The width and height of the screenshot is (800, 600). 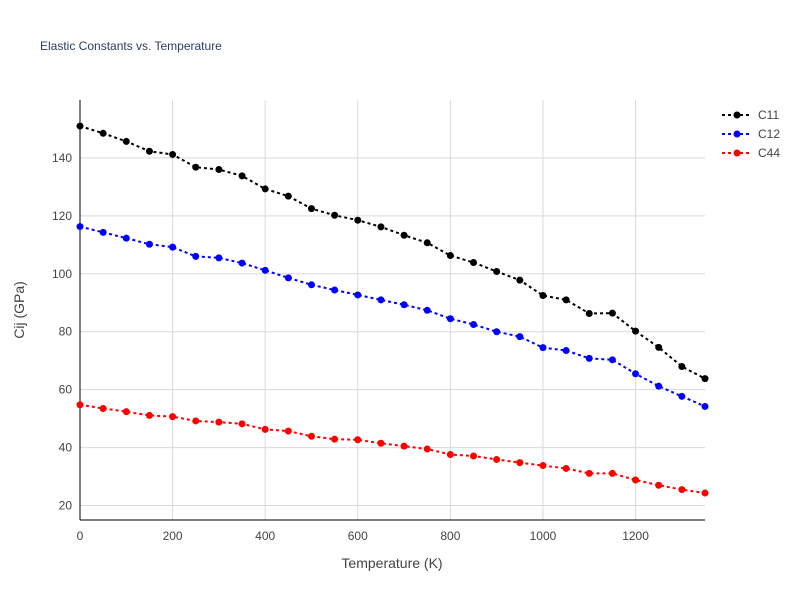 I want to click on y-tick-label: 100, so click(x=62, y=274).